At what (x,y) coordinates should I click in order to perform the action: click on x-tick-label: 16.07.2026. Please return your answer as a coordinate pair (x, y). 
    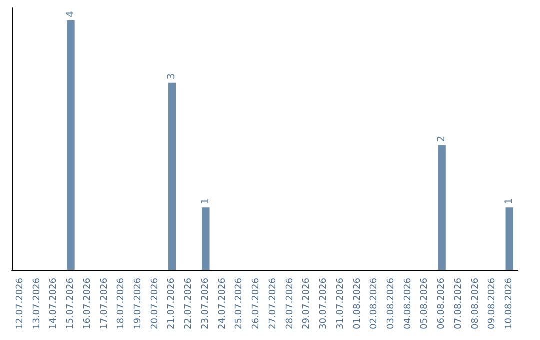
    Looking at the image, I should click on (87, 304).